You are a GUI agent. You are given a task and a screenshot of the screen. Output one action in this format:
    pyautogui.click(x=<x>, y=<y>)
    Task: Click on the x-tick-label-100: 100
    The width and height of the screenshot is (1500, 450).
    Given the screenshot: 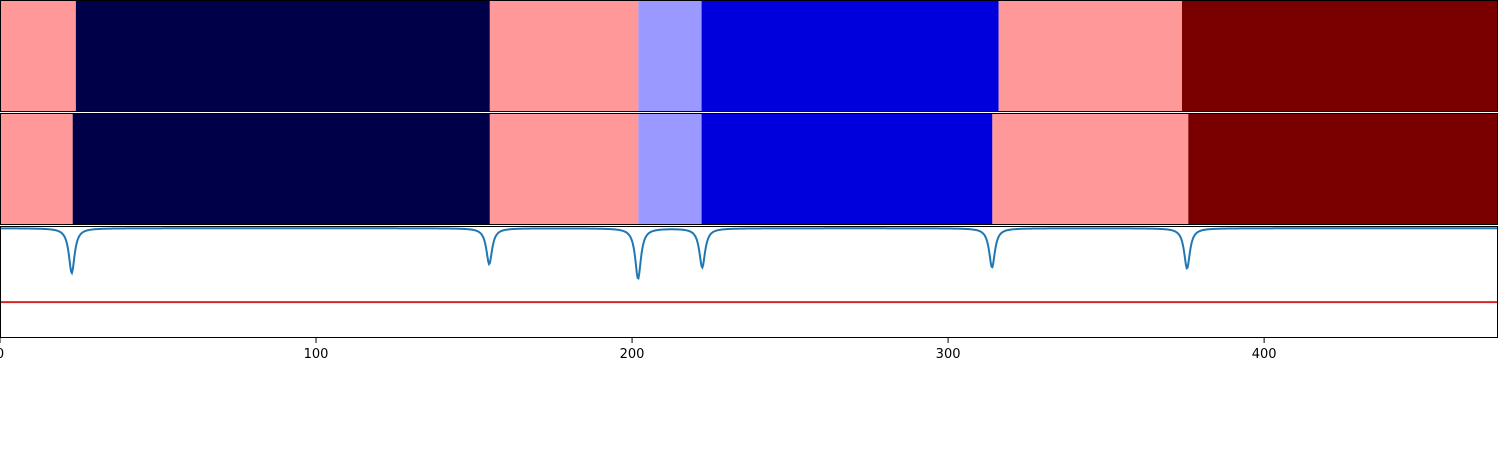 What is the action you would take?
    pyautogui.click(x=316, y=354)
    